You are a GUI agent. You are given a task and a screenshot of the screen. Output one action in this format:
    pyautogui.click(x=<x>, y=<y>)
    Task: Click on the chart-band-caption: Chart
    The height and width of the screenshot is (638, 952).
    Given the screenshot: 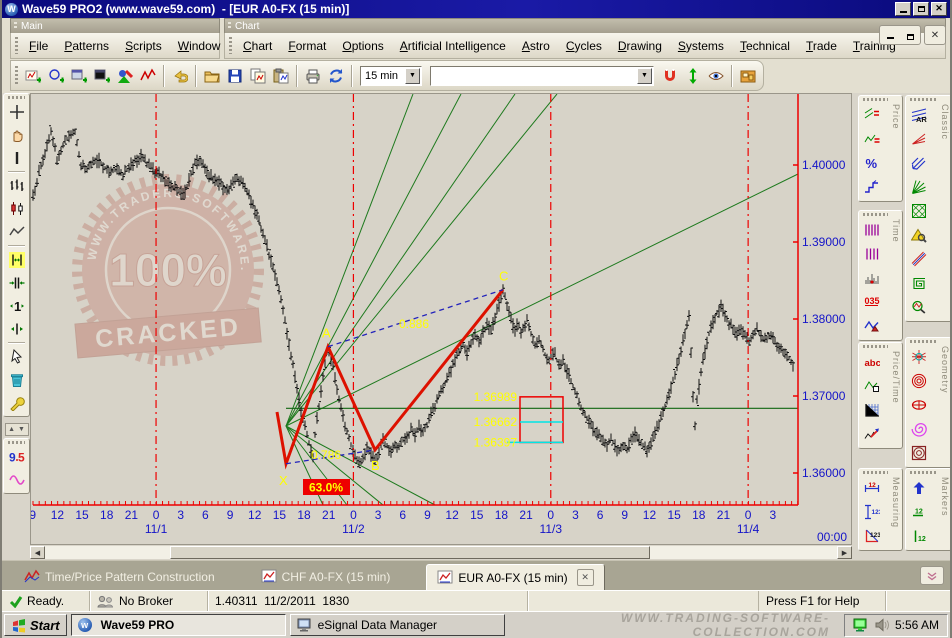 What is the action you would take?
    pyautogui.click(x=585, y=25)
    